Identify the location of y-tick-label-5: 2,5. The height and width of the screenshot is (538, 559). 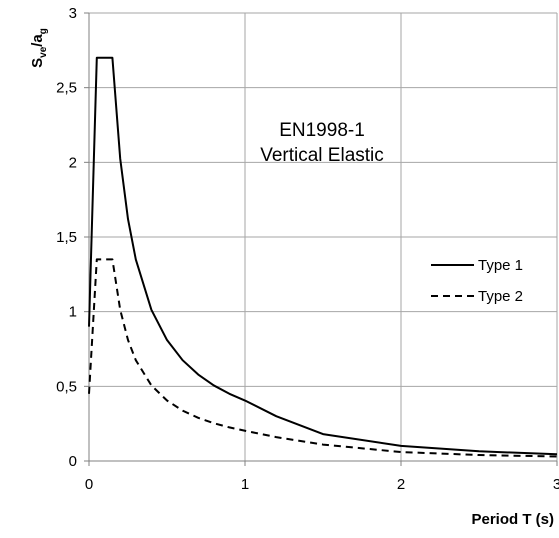
(66, 88).